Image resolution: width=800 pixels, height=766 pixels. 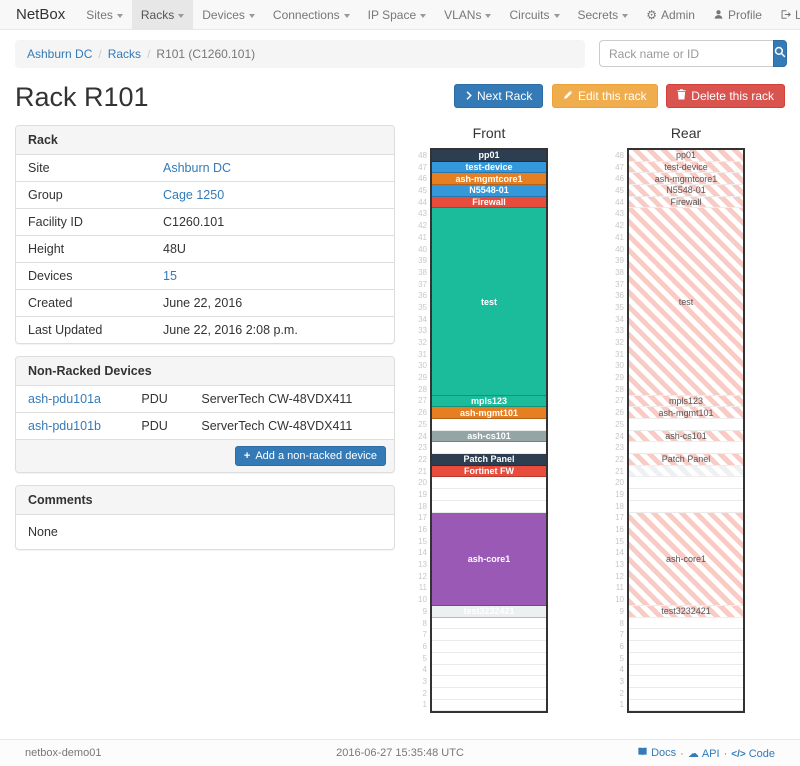 What do you see at coordinates (534, 14) in the screenshot?
I see `nav-item-circuits: Circuits` at bounding box center [534, 14].